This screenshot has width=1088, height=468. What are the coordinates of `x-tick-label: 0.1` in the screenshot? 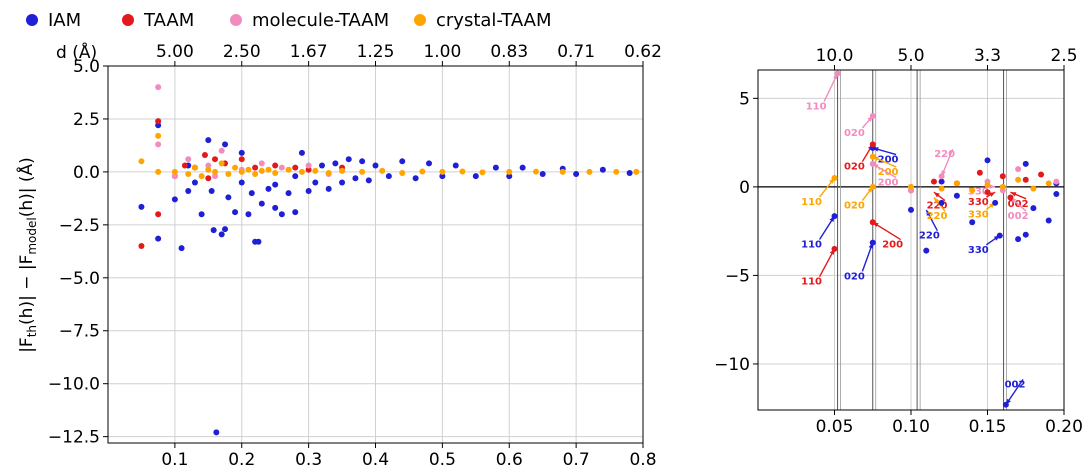 It's located at (174, 459).